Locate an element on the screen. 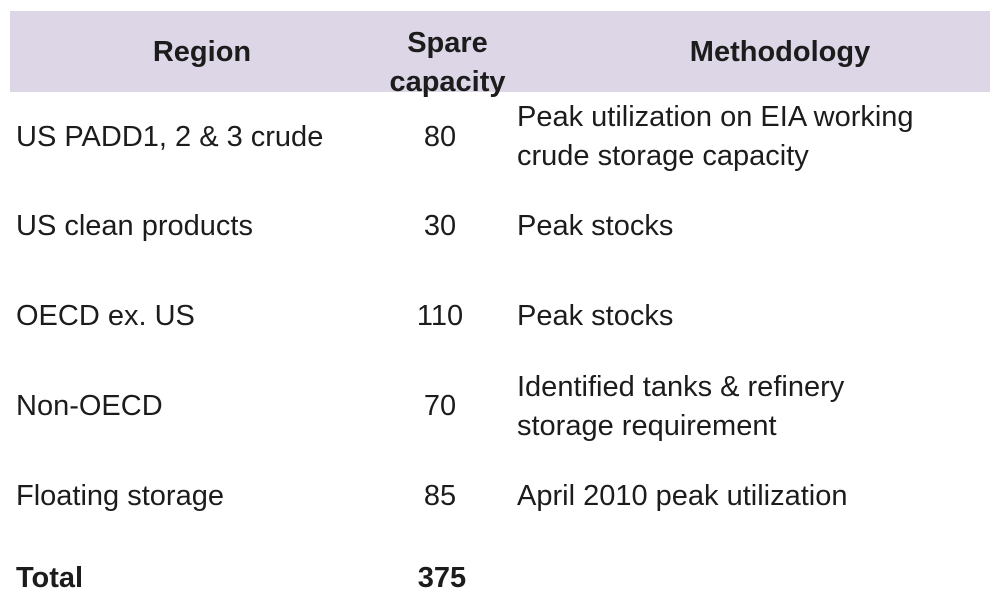 This screenshot has width=1000, height=614. row-method-line1: Peak utilization on EIA working is located at coordinates (715, 117).